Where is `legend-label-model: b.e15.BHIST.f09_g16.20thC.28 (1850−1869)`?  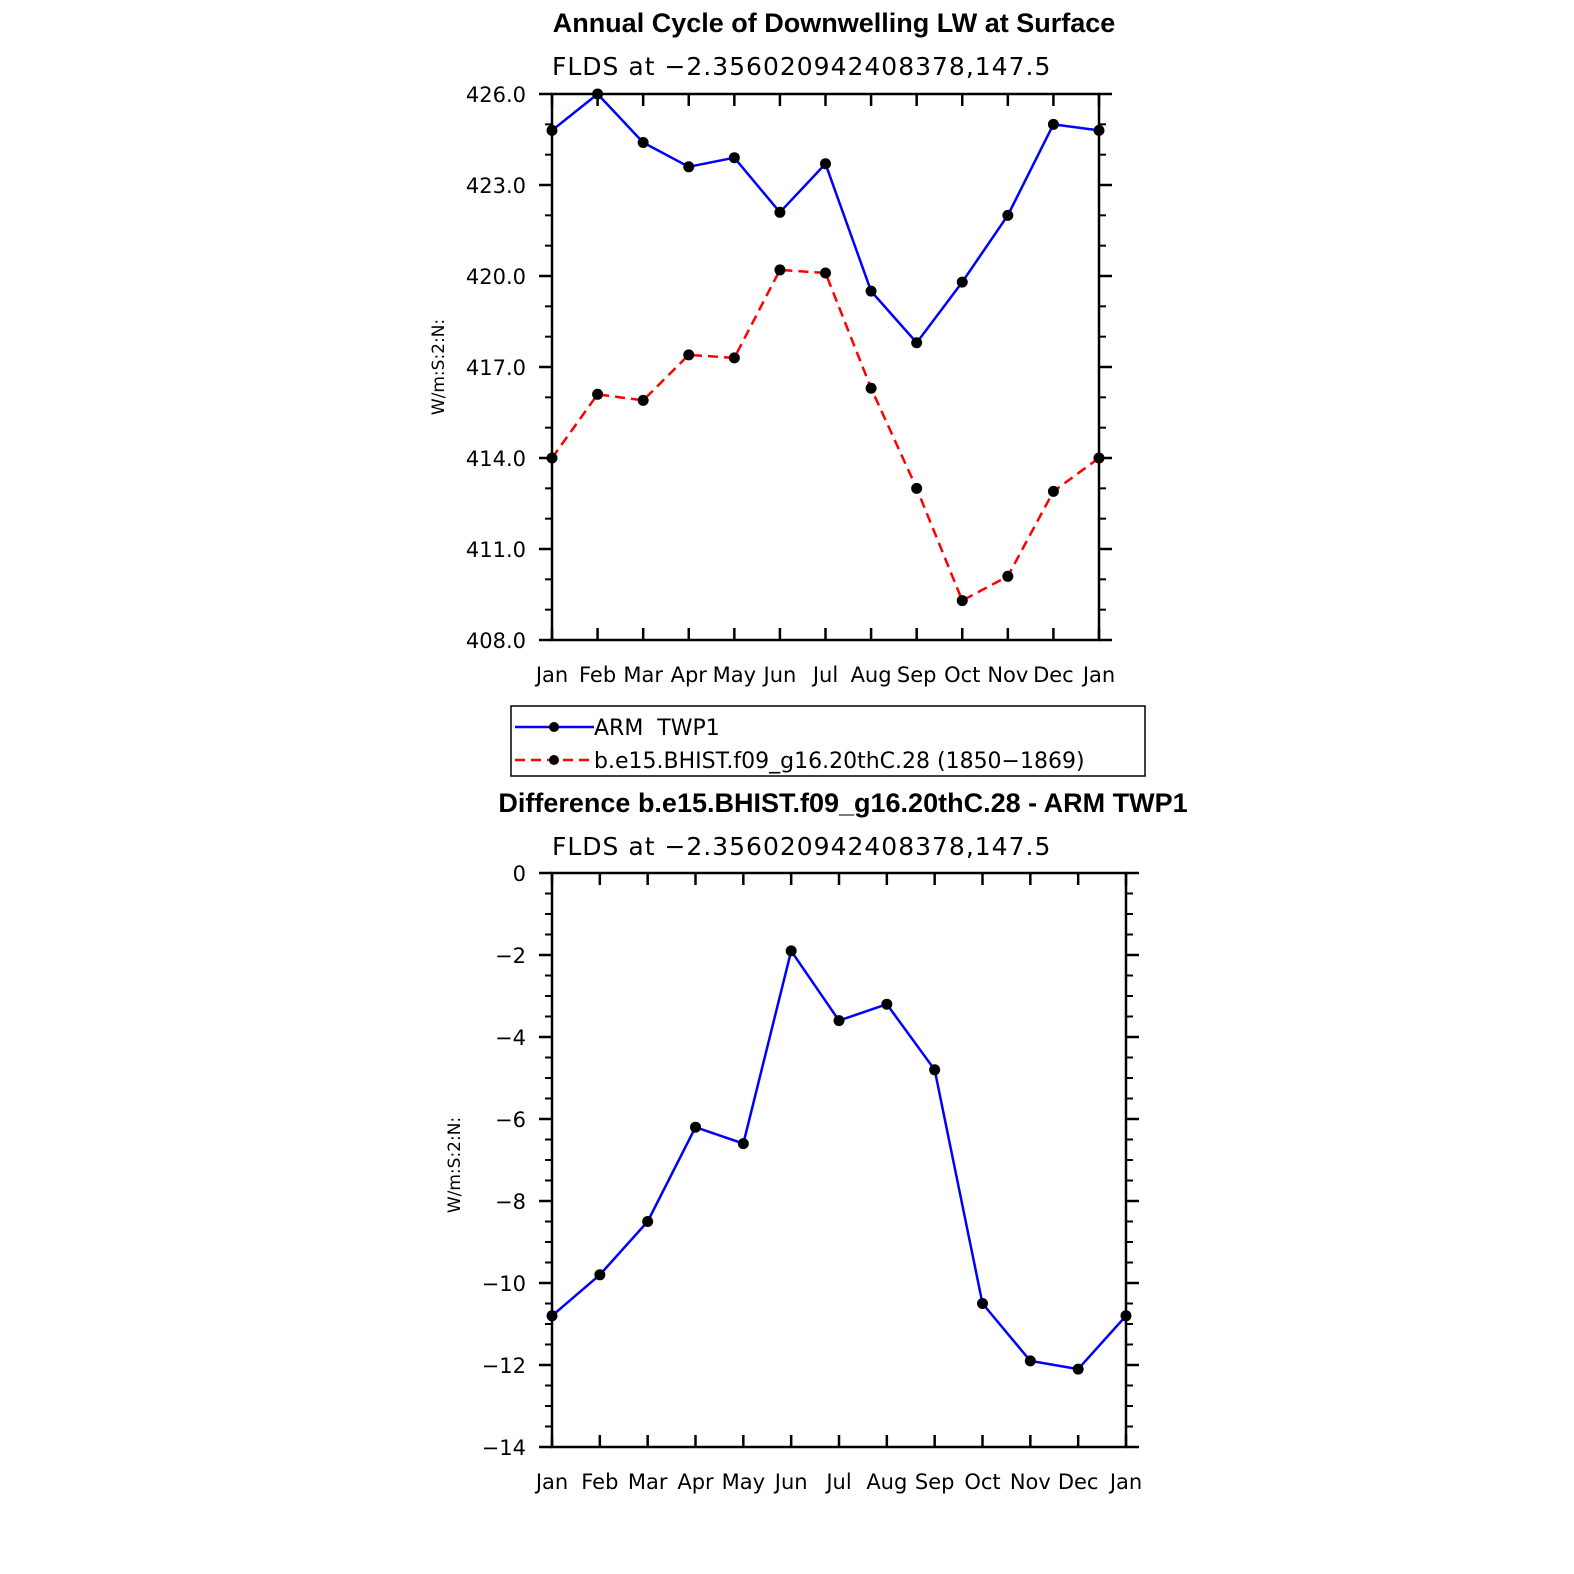 legend-label-model: b.e15.BHIST.f09_g16.20thC.28 (1850−1869) is located at coordinates (839, 761).